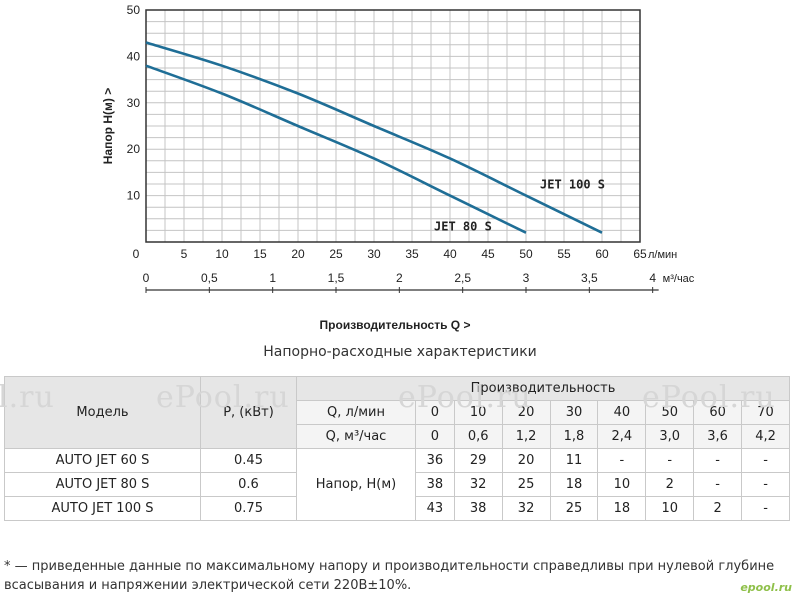 This screenshot has height=598, width=800. Describe the element at coordinates (248, 460) in the screenshot. I see `power-cell: 0.45` at that location.